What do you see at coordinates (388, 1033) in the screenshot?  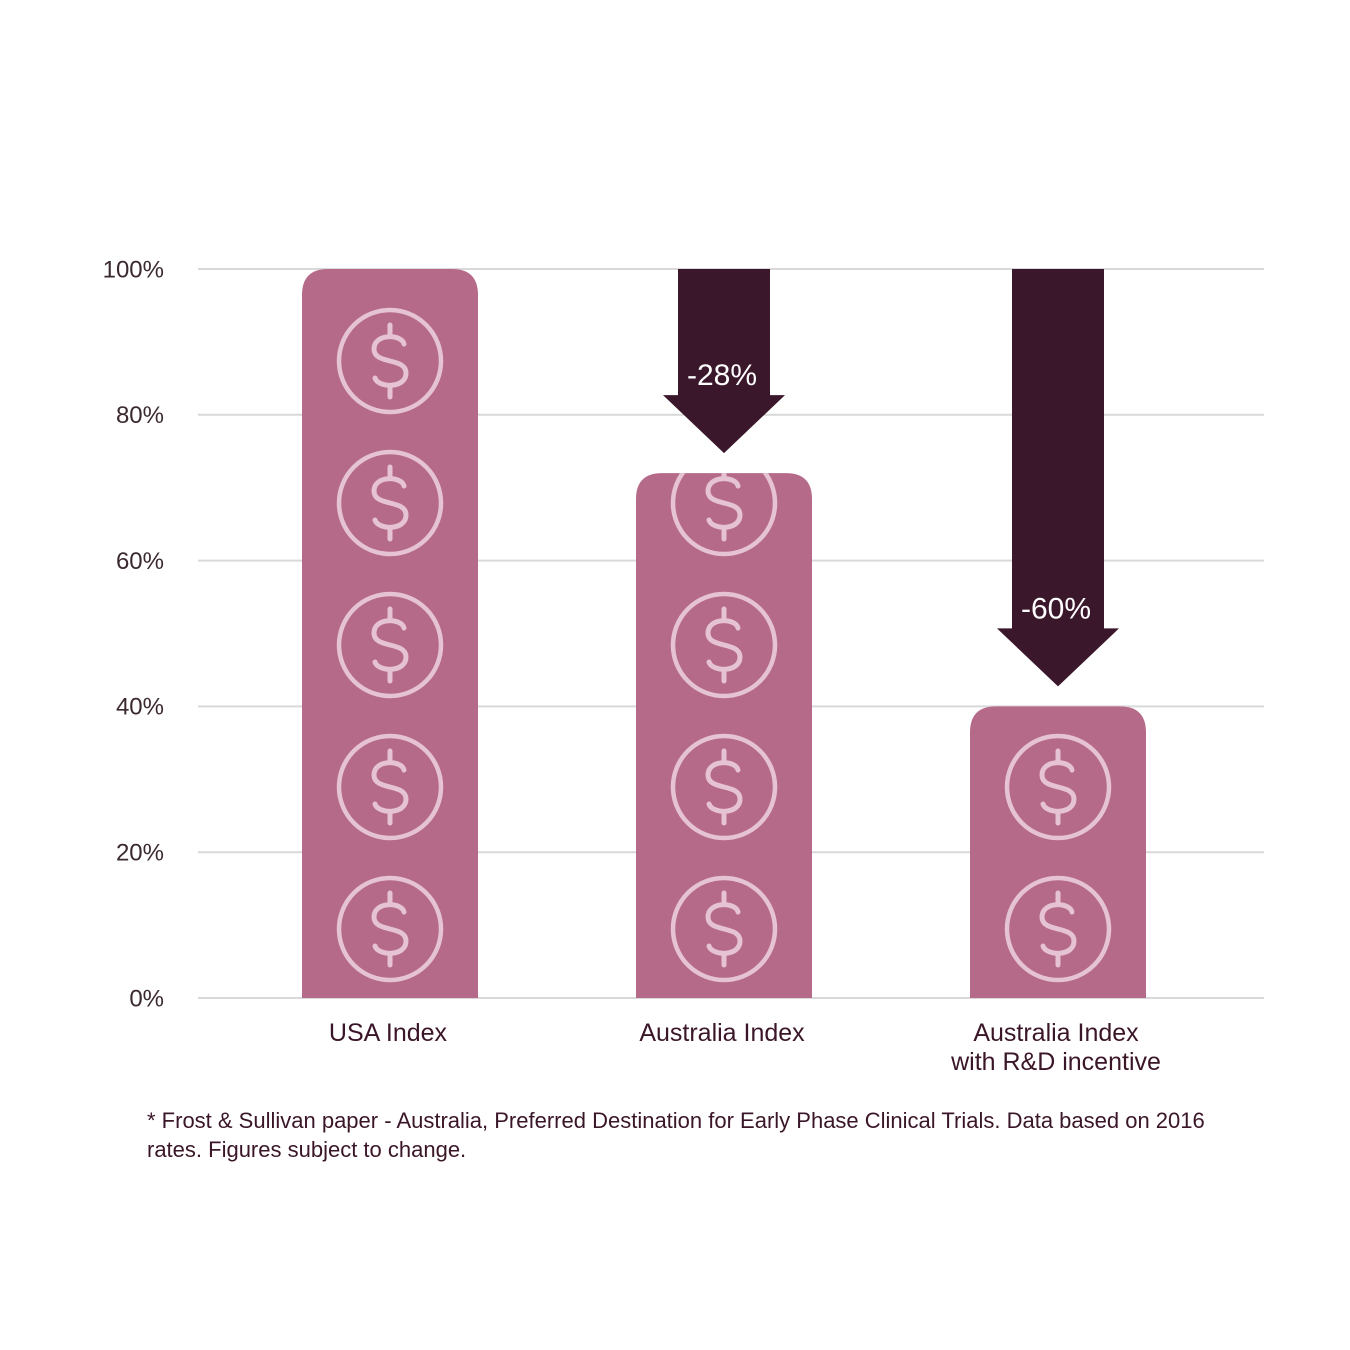 I see `x-category-label: USA Index` at bounding box center [388, 1033].